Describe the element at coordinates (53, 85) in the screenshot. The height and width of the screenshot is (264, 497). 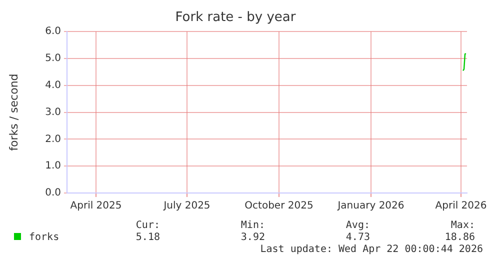
I see `y-tick-label: 4.0` at that location.